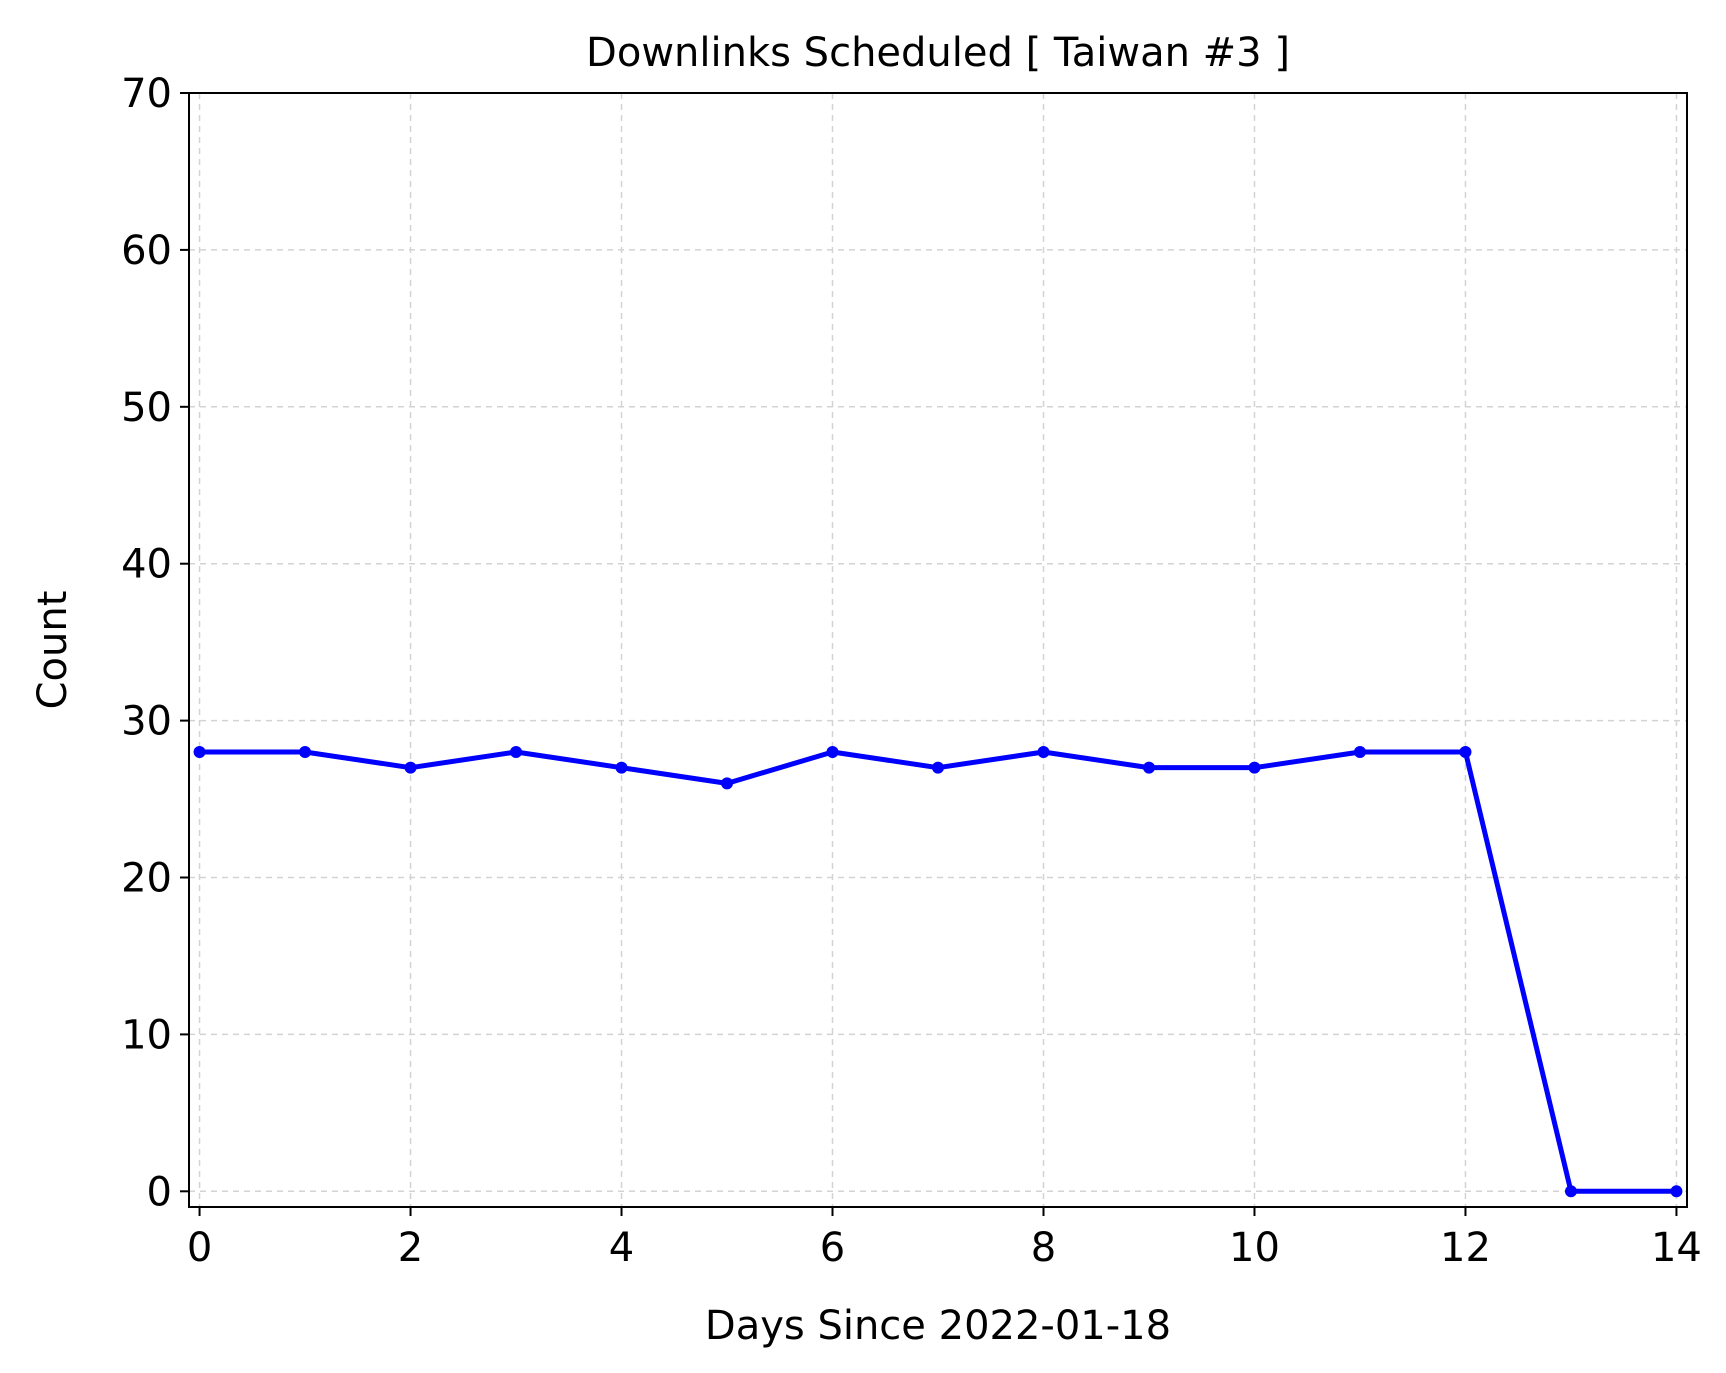 The width and height of the screenshot is (1726, 1373). Describe the element at coordinates (1676, 1248) in the screenshot. I see `x-tick-label: 14` at that location.